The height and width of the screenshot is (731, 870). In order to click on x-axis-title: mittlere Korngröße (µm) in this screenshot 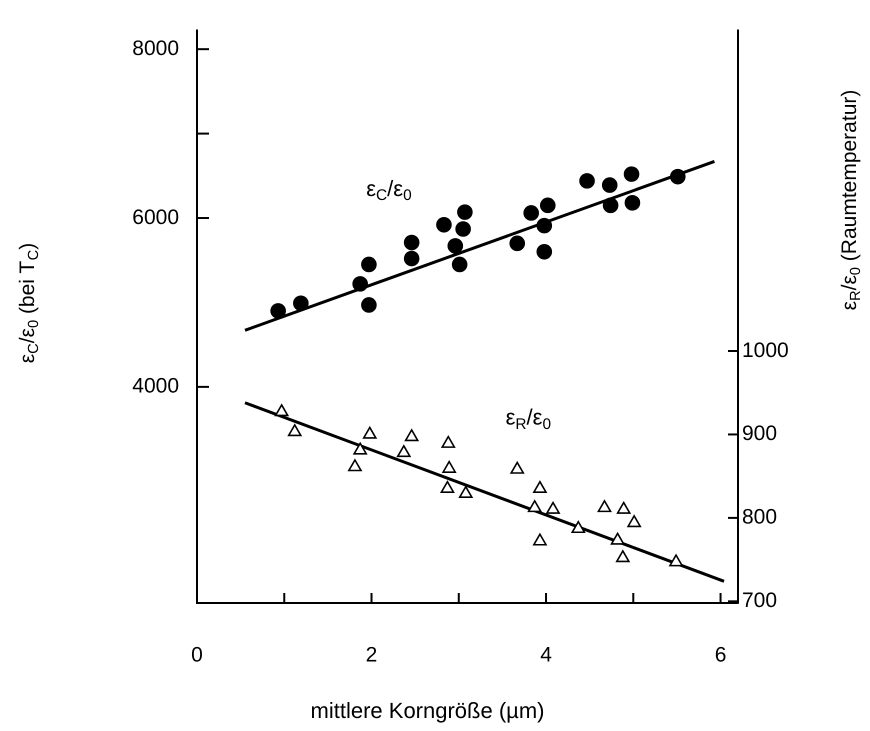, I will do `click(427, 711)`.